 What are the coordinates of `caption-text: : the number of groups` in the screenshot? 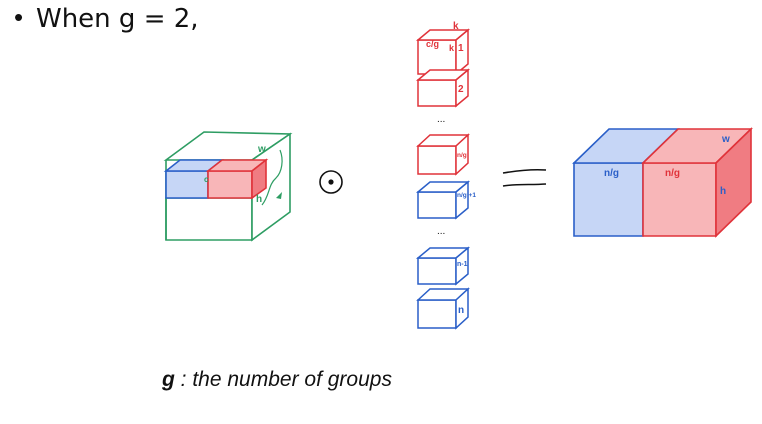 It's located at (283, 379).